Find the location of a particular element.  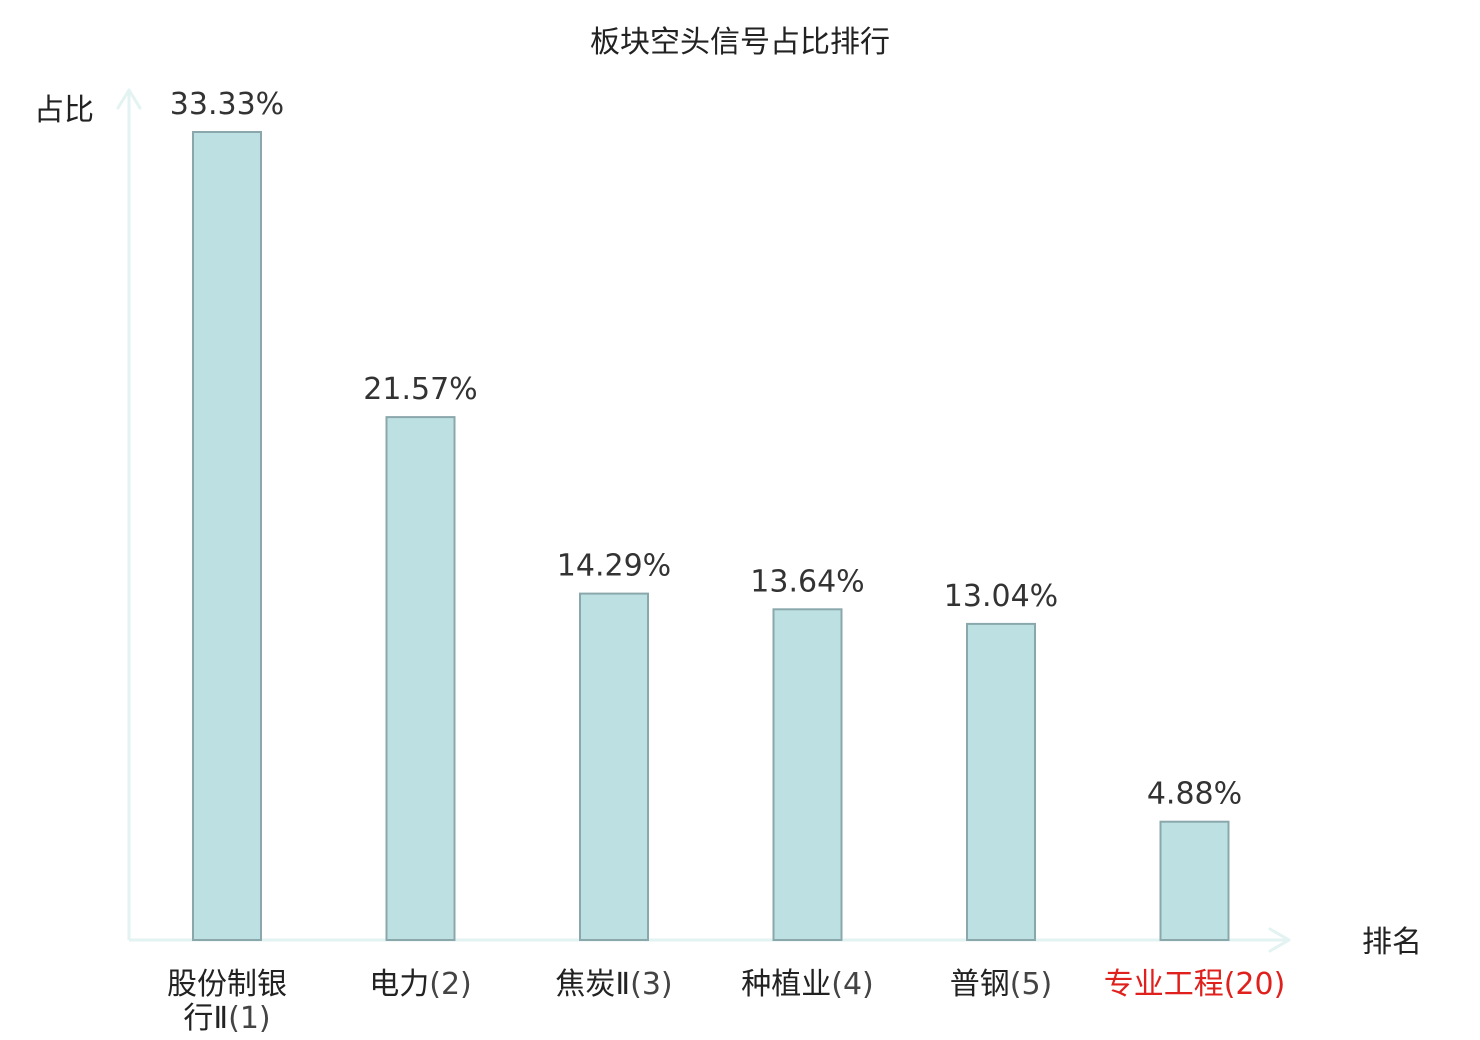

category-name: 股份制银 is located at coordinates (227, 984).